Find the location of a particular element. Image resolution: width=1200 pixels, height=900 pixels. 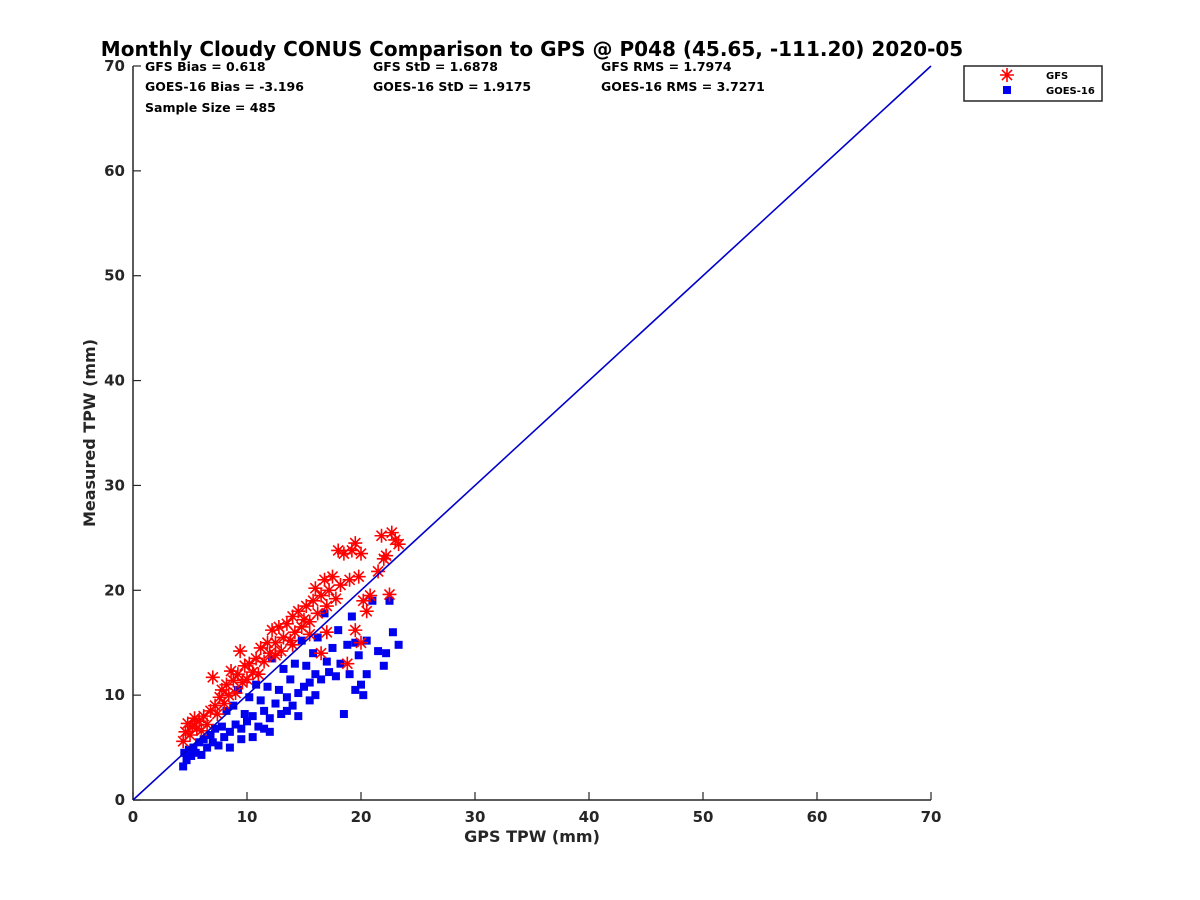

y-tick-label: 20 is located at coordinates (114, 590).